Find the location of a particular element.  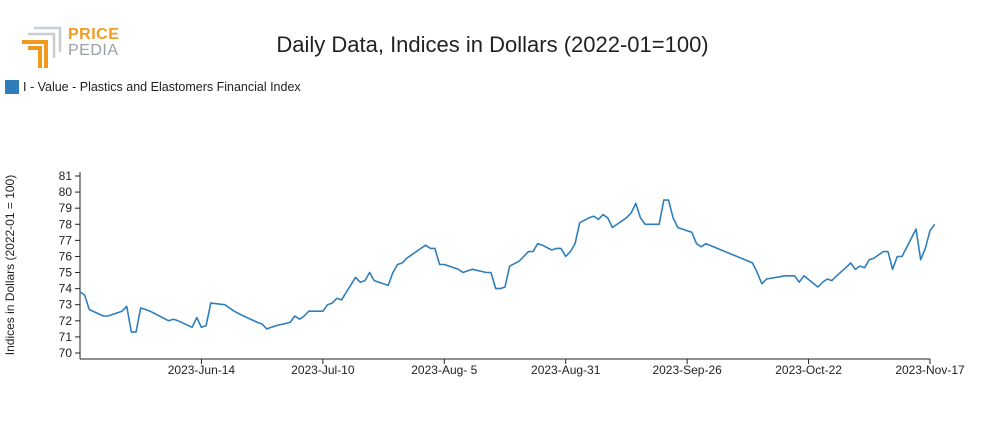

pricepedia-logo: PRICE PEDIA is located at coordinates (72, 48).